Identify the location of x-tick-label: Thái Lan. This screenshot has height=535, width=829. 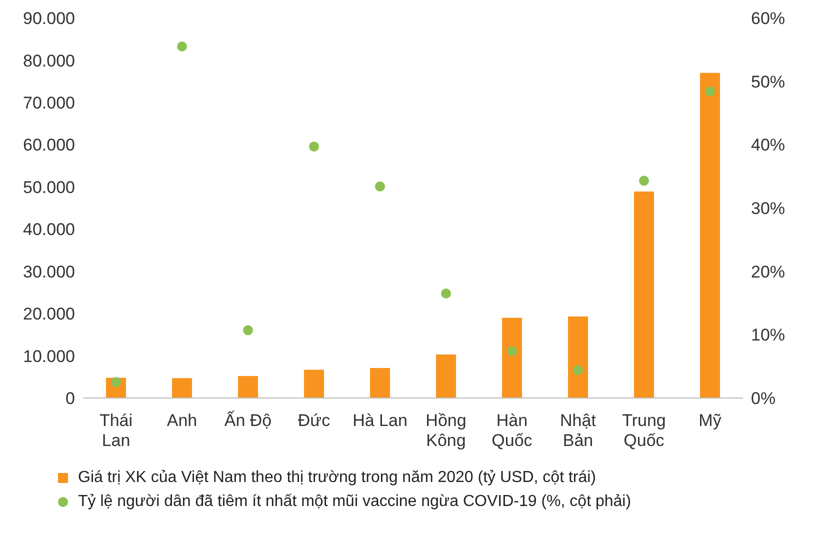
(116, 430).